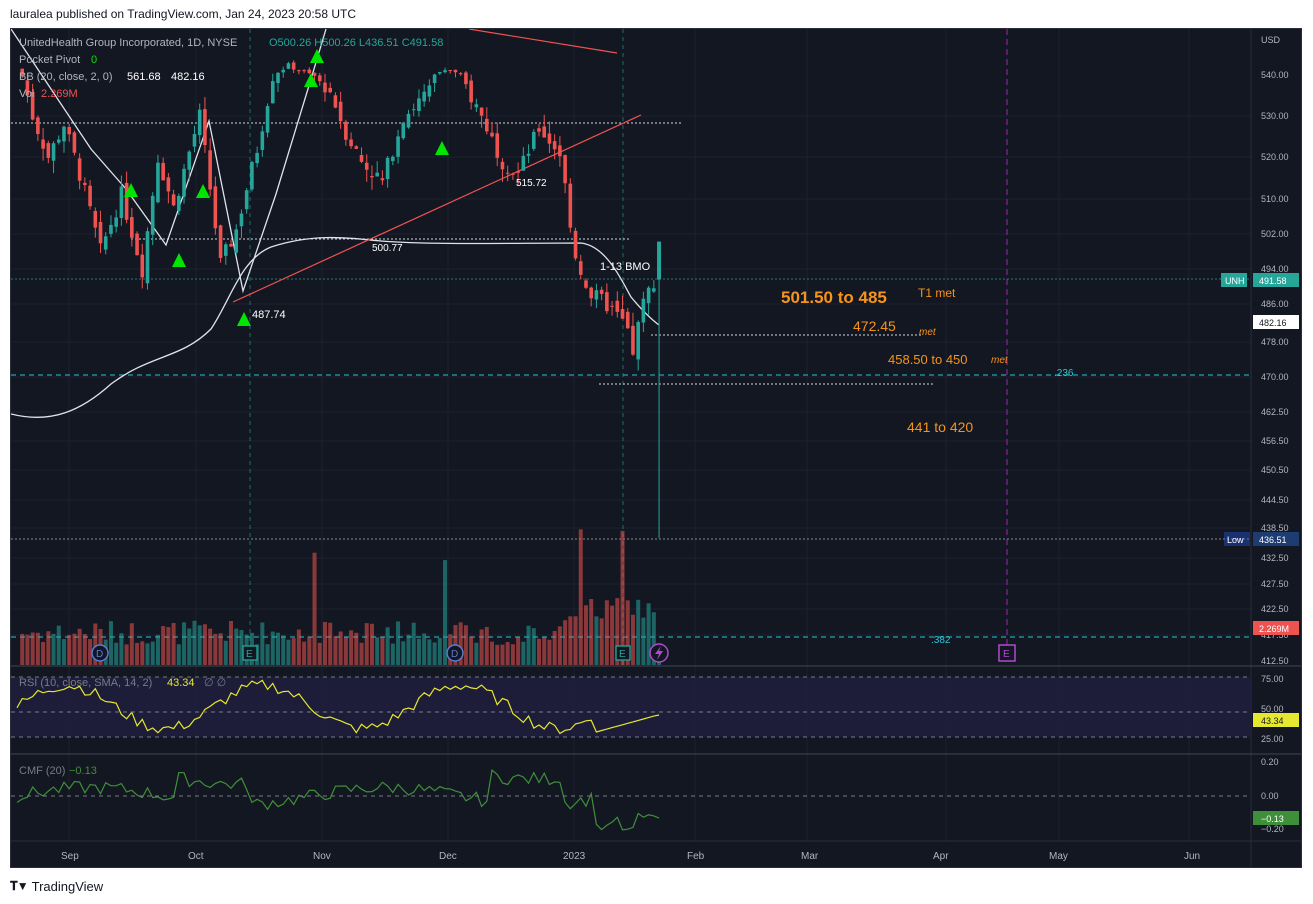  Describe the element at coordinates (834, 297) in the screenshot. I see `target-1: 501.50 to 485` at that location.